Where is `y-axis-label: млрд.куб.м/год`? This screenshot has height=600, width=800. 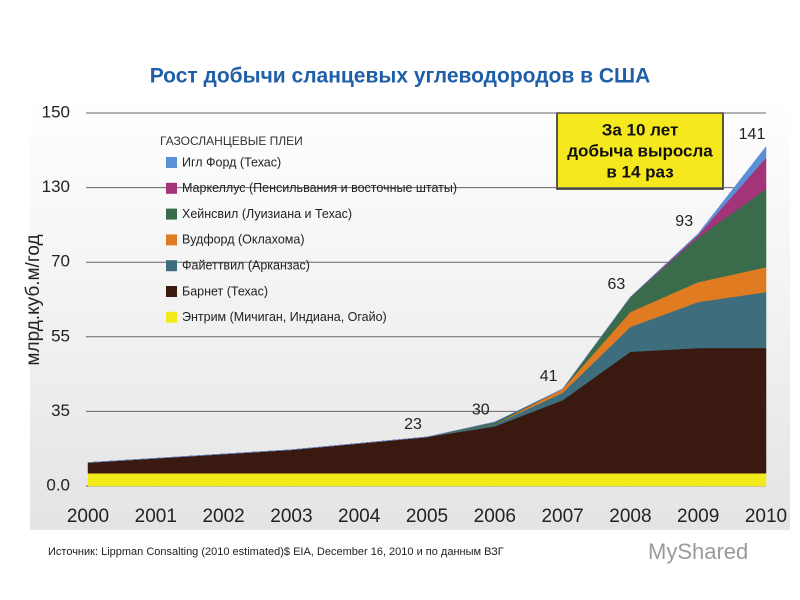 y-axis-label: млрд.куб.м/год is located at coordinates (33, 299).